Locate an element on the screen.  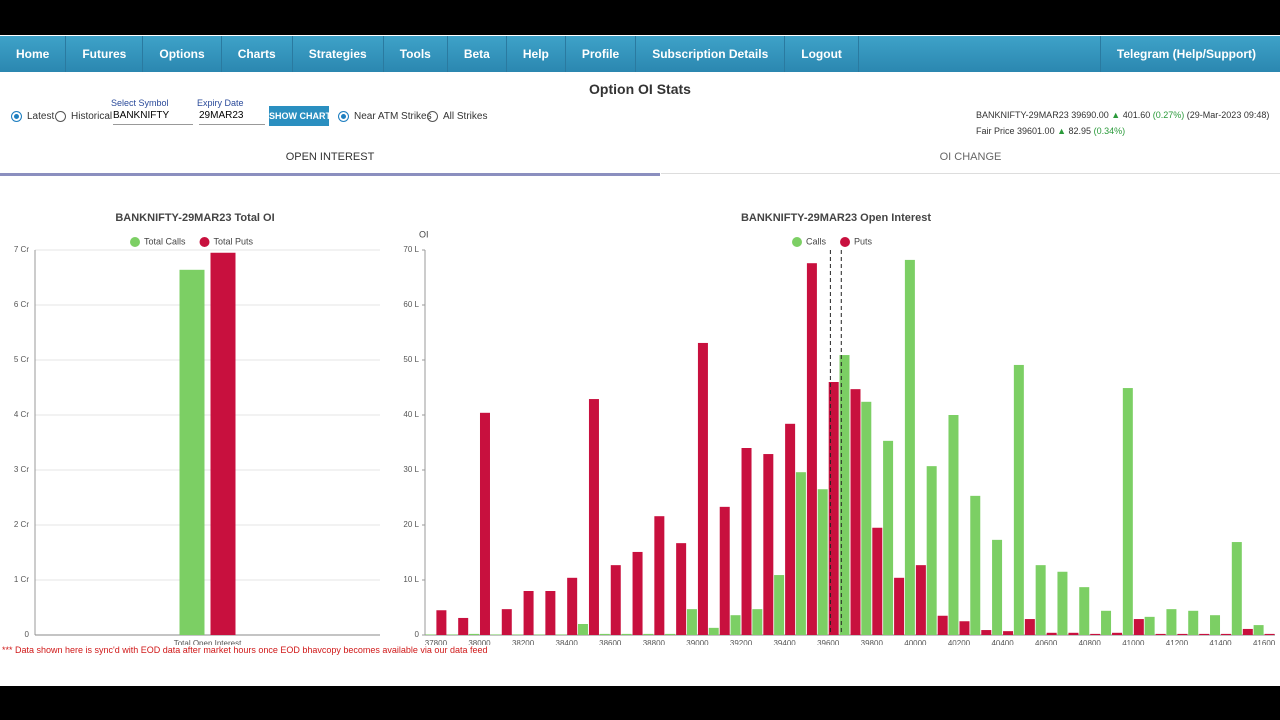
radio-all-strikes is located at coordinates (432, 116).